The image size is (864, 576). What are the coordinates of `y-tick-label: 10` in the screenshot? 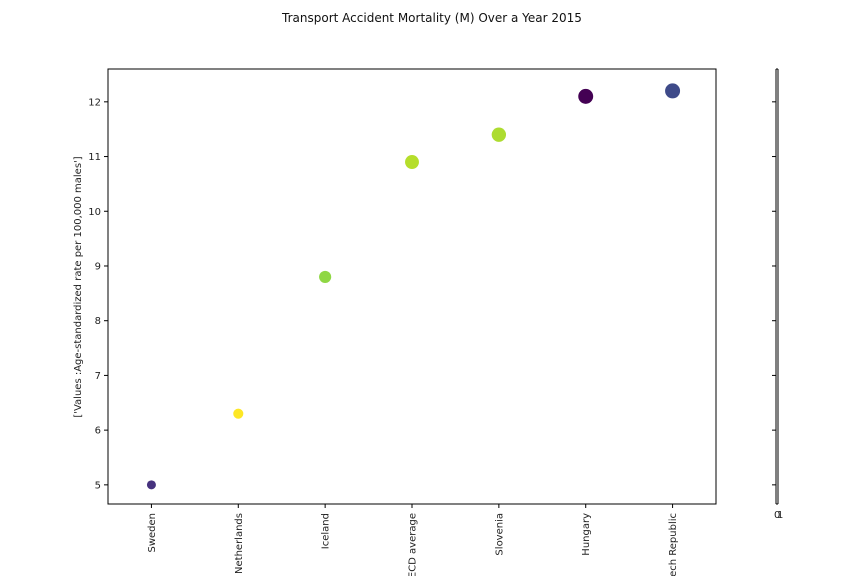 It's located at (94, 212).